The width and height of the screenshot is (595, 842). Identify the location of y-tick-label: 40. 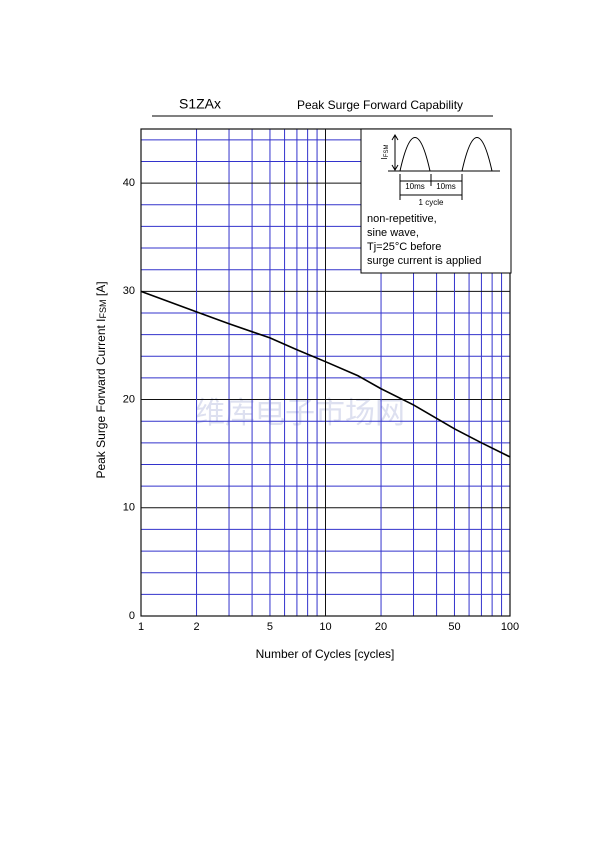
(129, 183).